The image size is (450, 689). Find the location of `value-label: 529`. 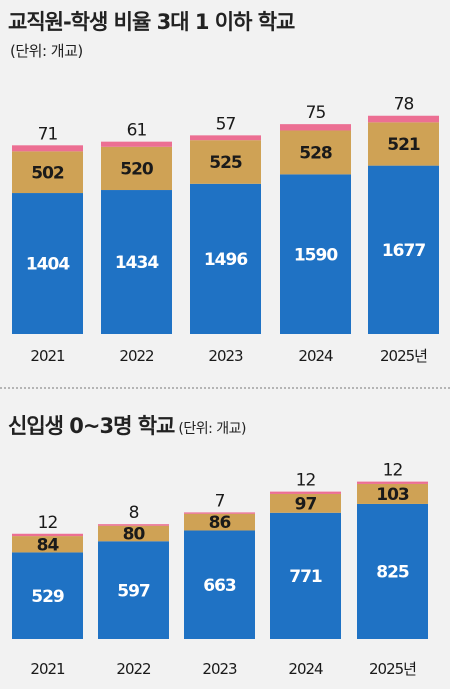

value-label: 529 is located at coordinates (47, 597).